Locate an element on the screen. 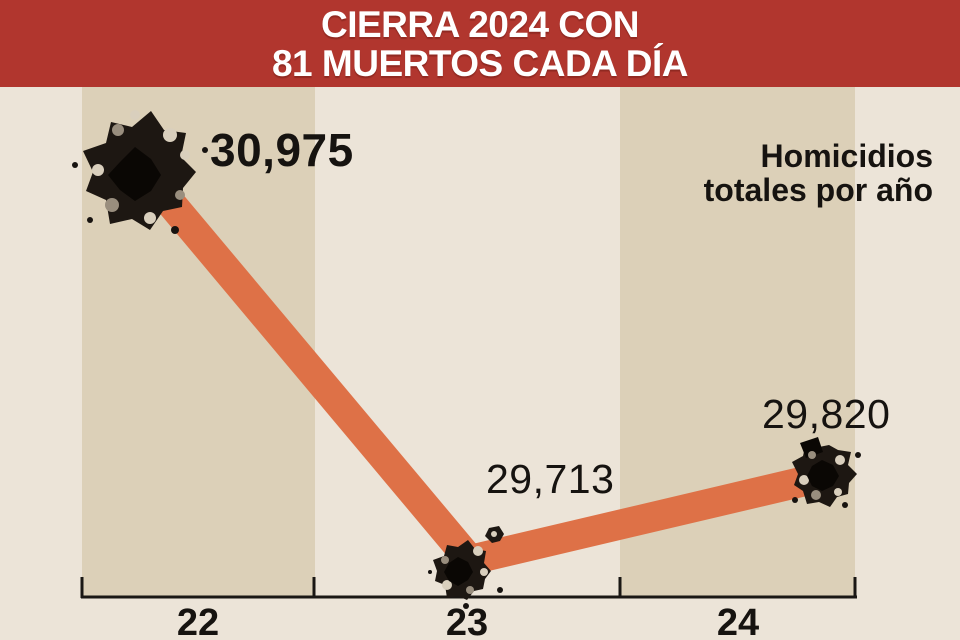 This screenshot has width=960, height=640. headline-line-1: CIERRA 2024 CON is located at coordinates (480, 24).